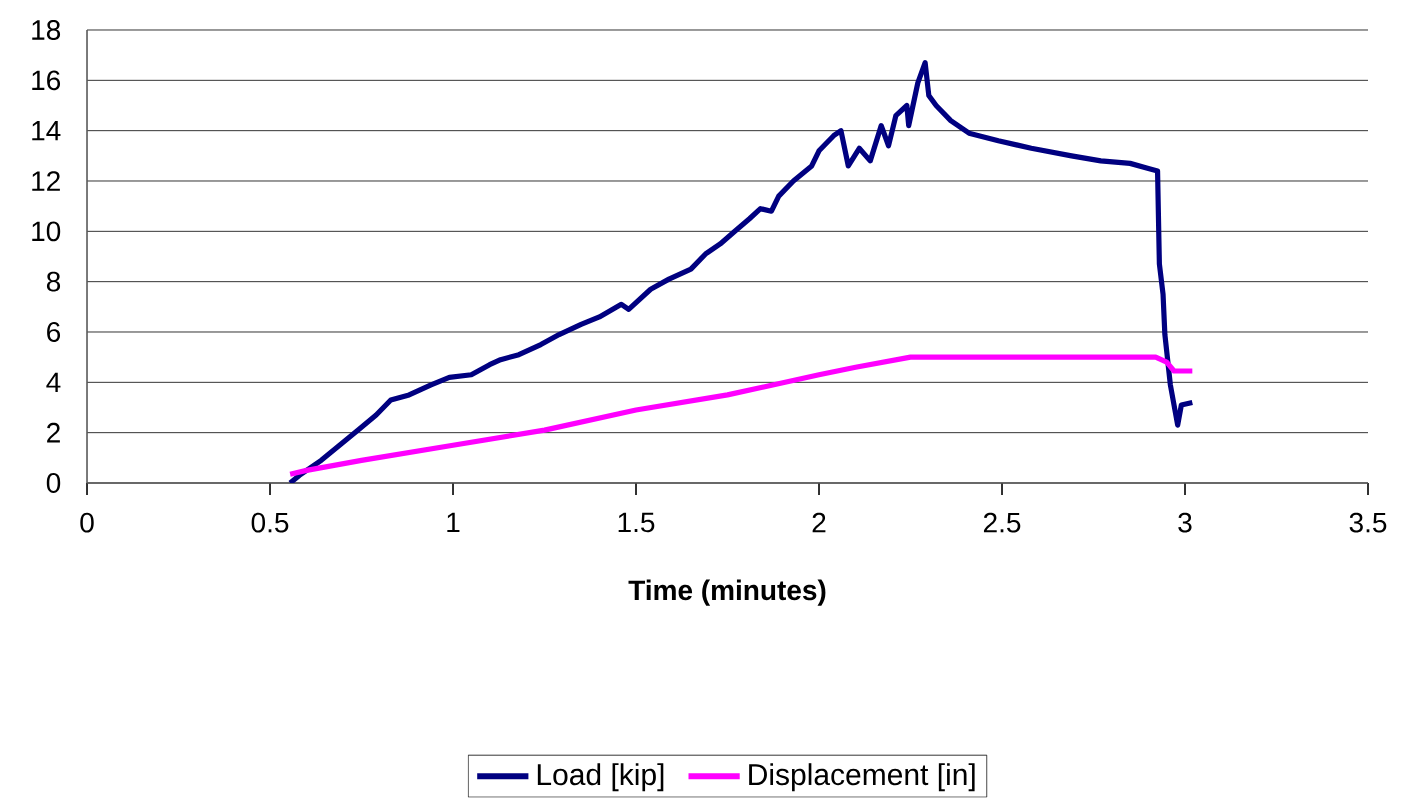  Describe the element at coordinates (636, 522) in the screenshot. I see `x-tick-label: 1.5` at that location.